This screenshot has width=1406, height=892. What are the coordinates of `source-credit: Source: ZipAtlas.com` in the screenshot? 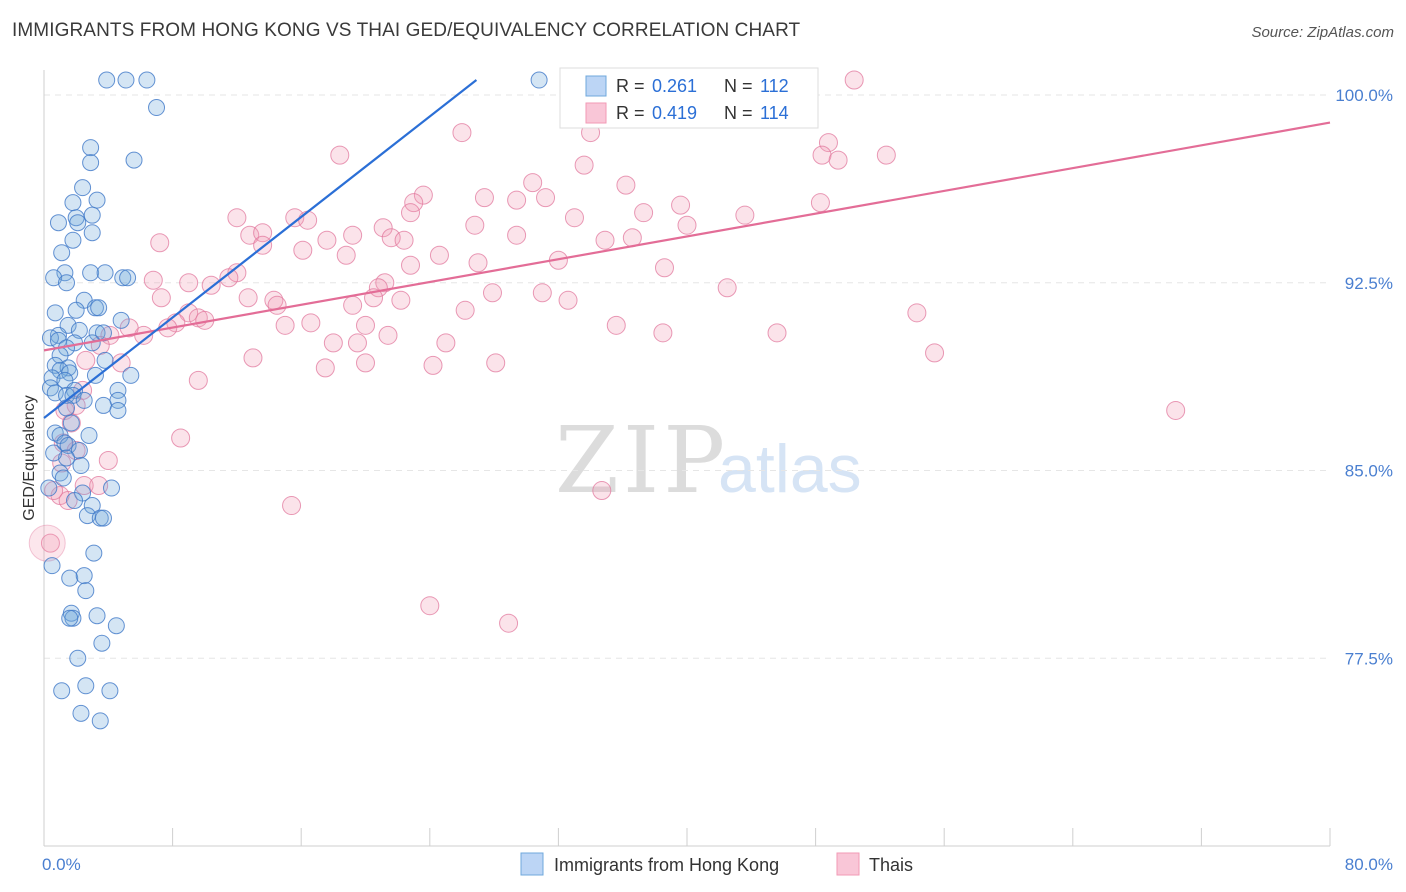 It's located at (1322, 32).